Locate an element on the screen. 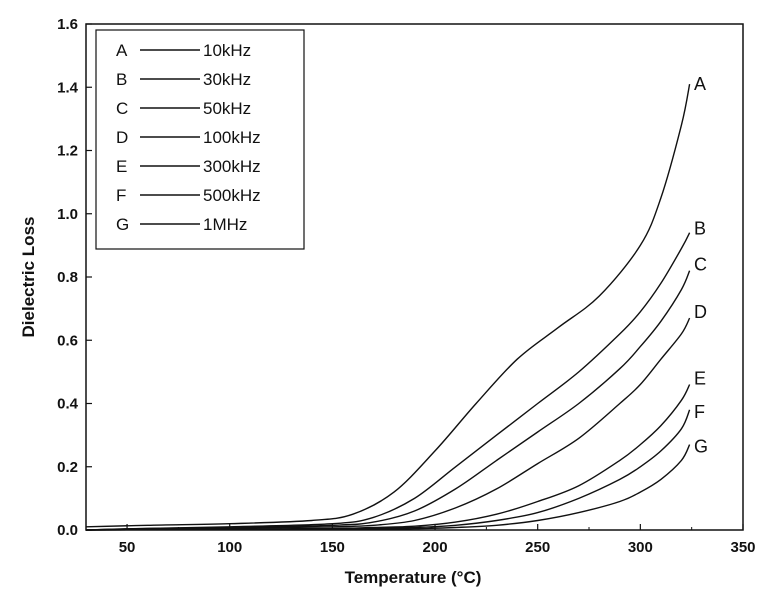 Image resolution: width=762 pixels, height=590 pixels. x-axis-title: Temperature (°C) is located at coordinates (413, 577).